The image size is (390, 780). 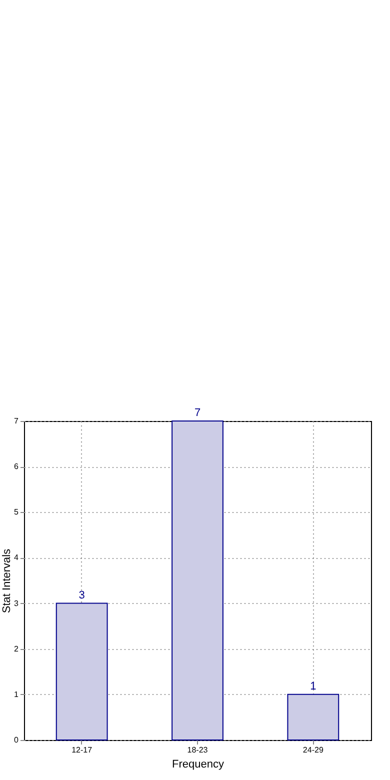 What do you see at coordinates (17, 603) in the screenshot?
I see `y-tick-label: 3` at bounding box center [17, 603].